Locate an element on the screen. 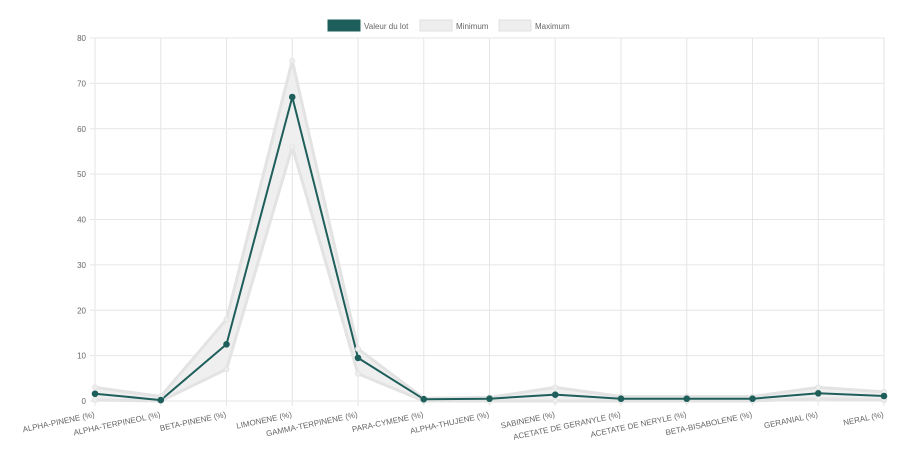  legend-label: Valeur du lot is located at coordinates (386, 26).